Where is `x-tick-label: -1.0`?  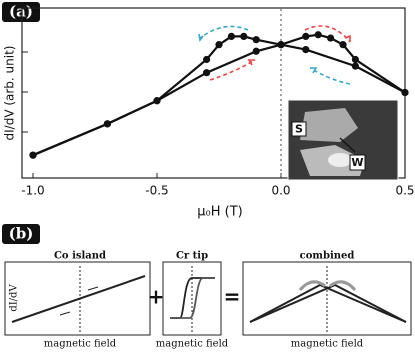 x-tick-label: -1.0 is located at coordinates (32, 191).